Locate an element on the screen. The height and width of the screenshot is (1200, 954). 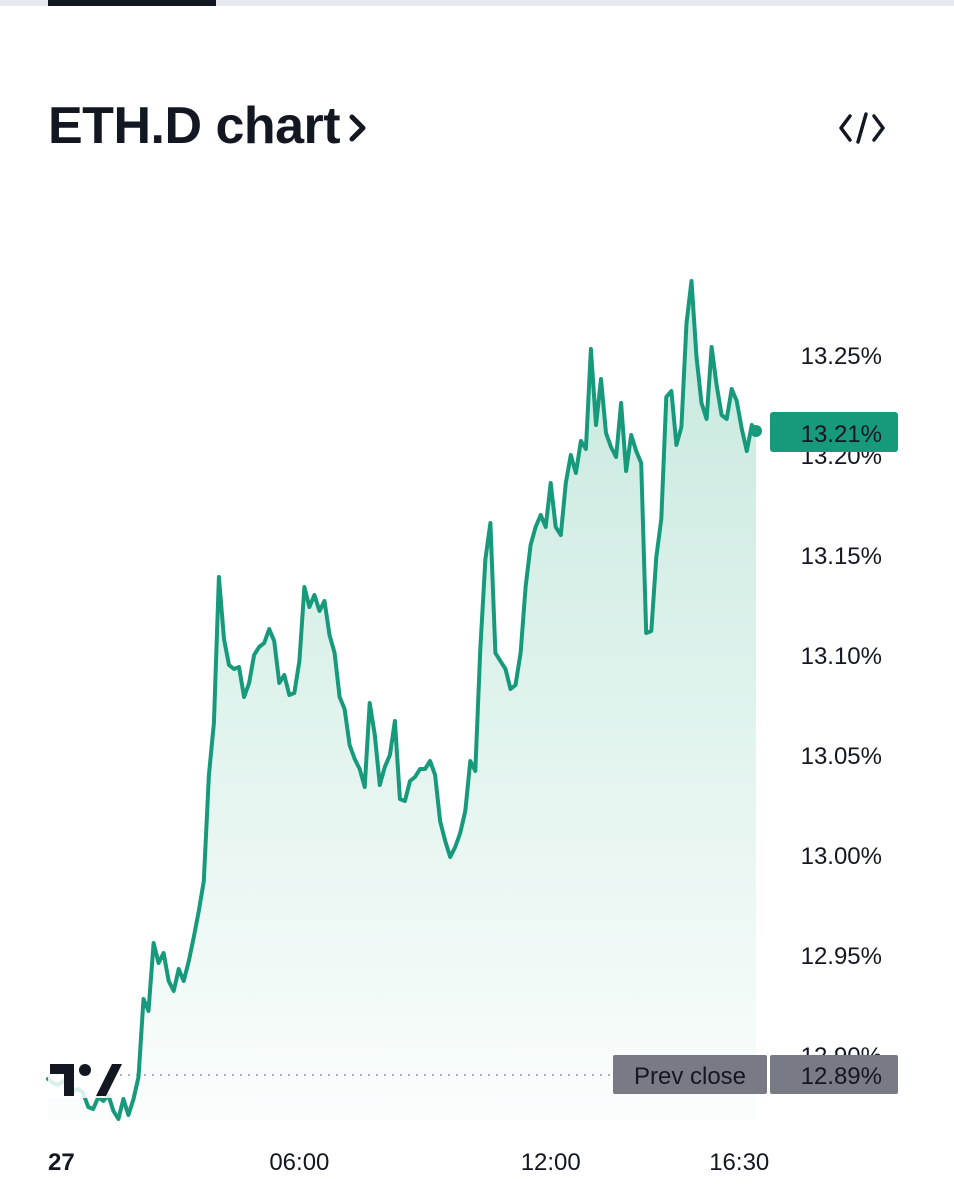
tab-bar is located at coordinates (477, 3).